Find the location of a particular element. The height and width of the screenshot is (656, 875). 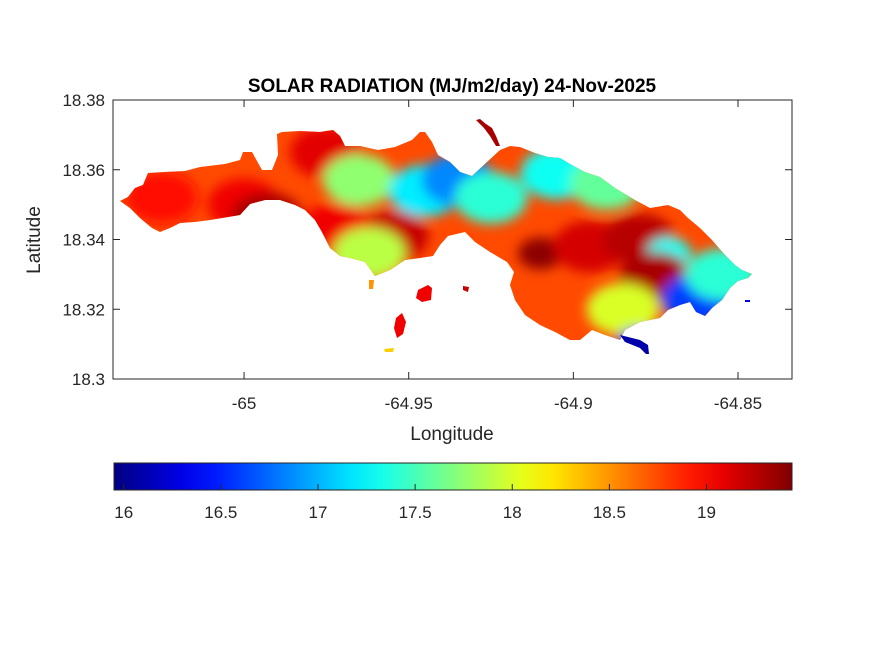

islet-north-chain is located at coordinates (488, 132).